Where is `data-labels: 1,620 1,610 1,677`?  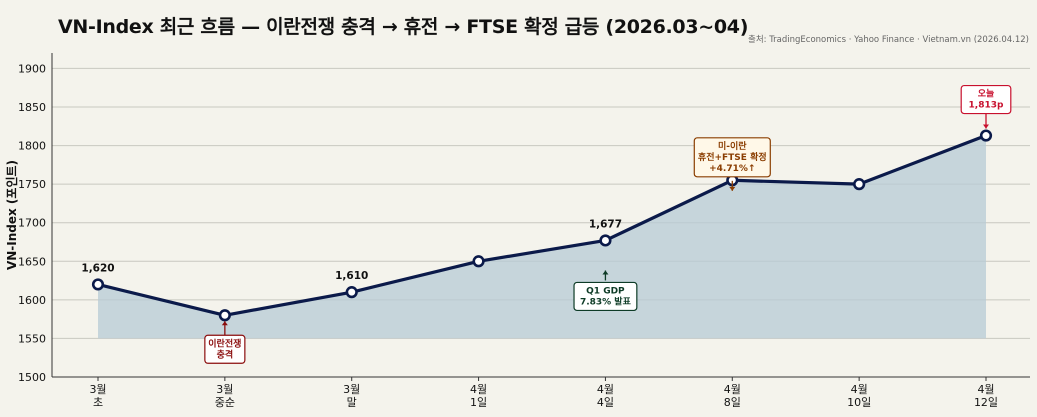 data-labels: 1,620 1,610 1,677 is located at coordinates (351, 250).